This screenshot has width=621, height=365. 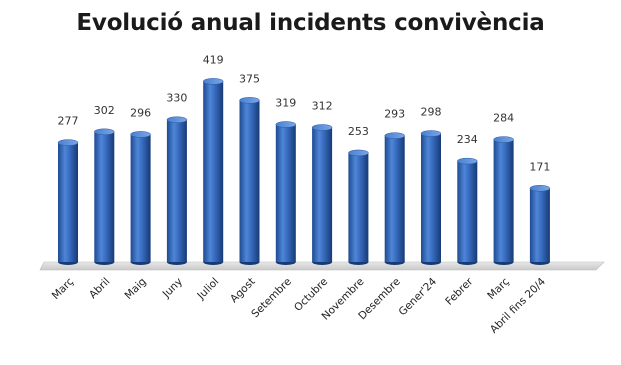 What do you see at coordinates (176, 98) in the screenshot?
I see `value-label: 330` at bounding box center [176, 98].